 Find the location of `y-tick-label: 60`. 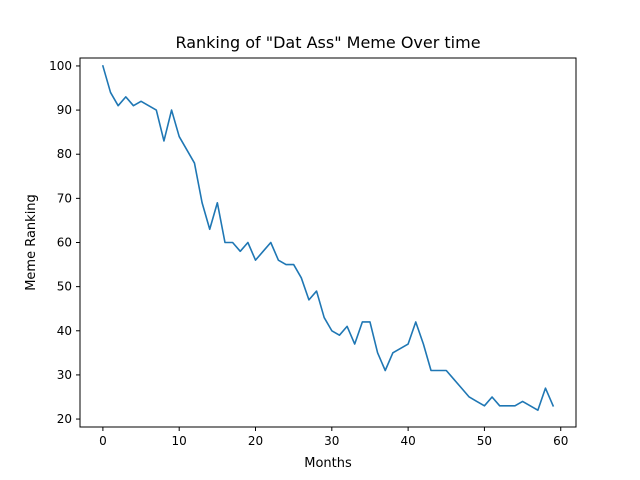

y-tick-label: 60 is located at coordinates (64, 243).